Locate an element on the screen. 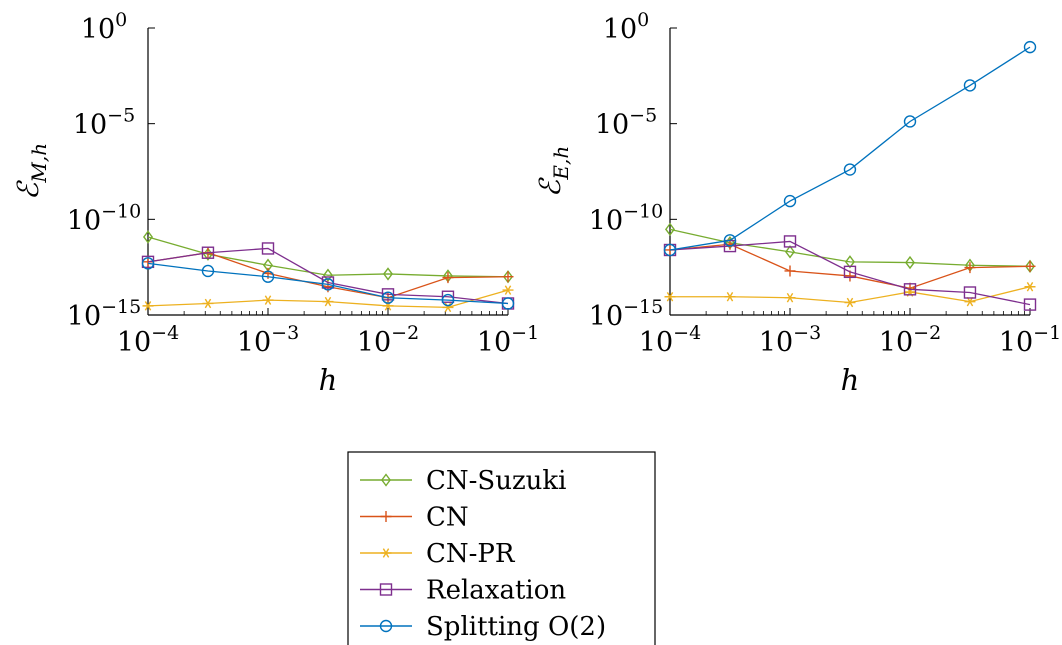 This screenshot has width=1062, height=645. legend: CN-Suzuki CN CN-PR Relaxation Splitting O(2) is located at coordinates (501, 548).